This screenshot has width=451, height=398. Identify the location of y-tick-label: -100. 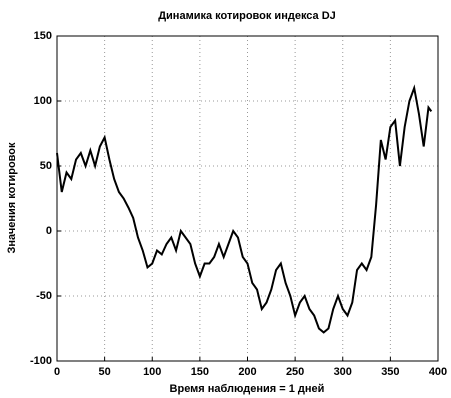
(41, 361).